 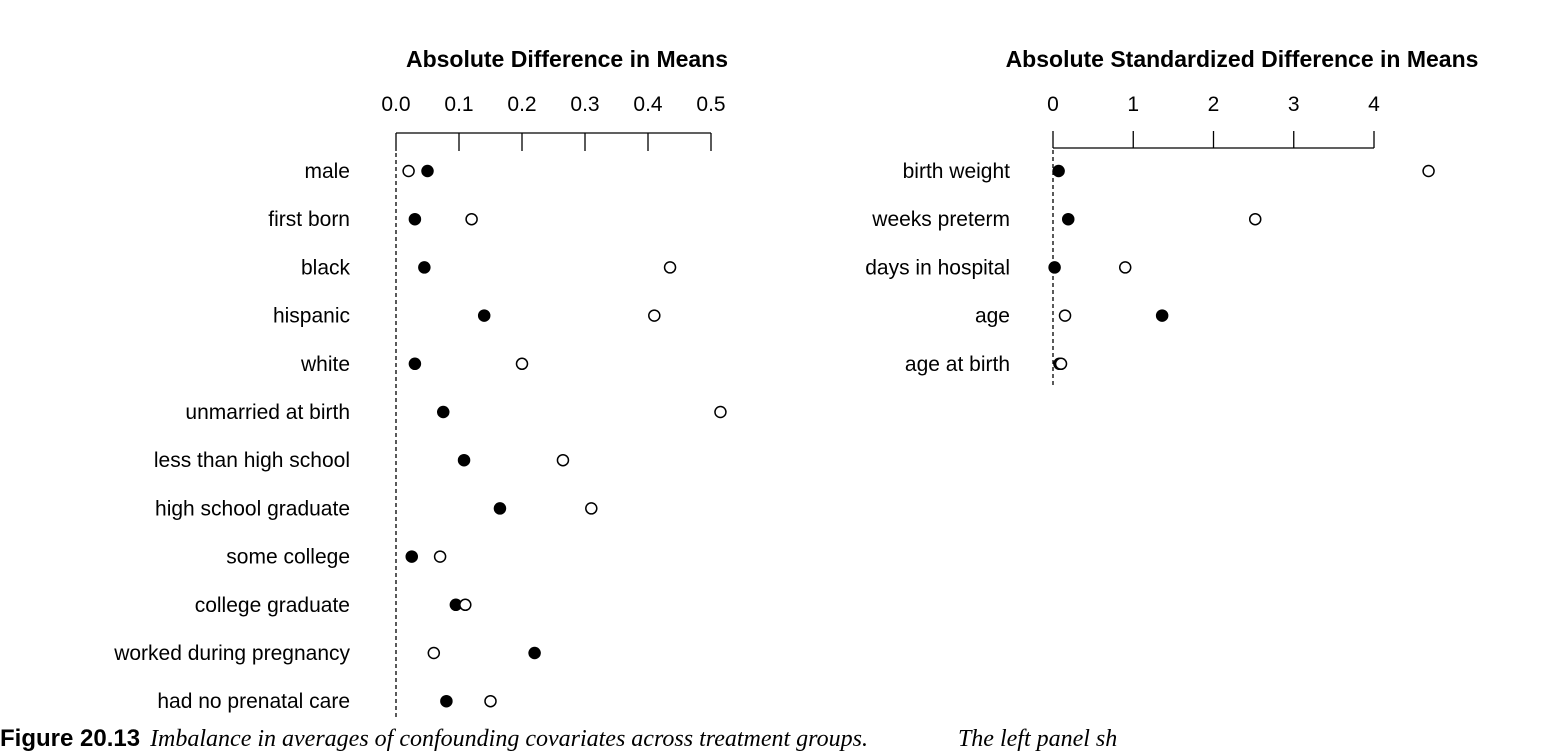 I want to click on x-tick-label: 0.3, so click(x=584, y=104).